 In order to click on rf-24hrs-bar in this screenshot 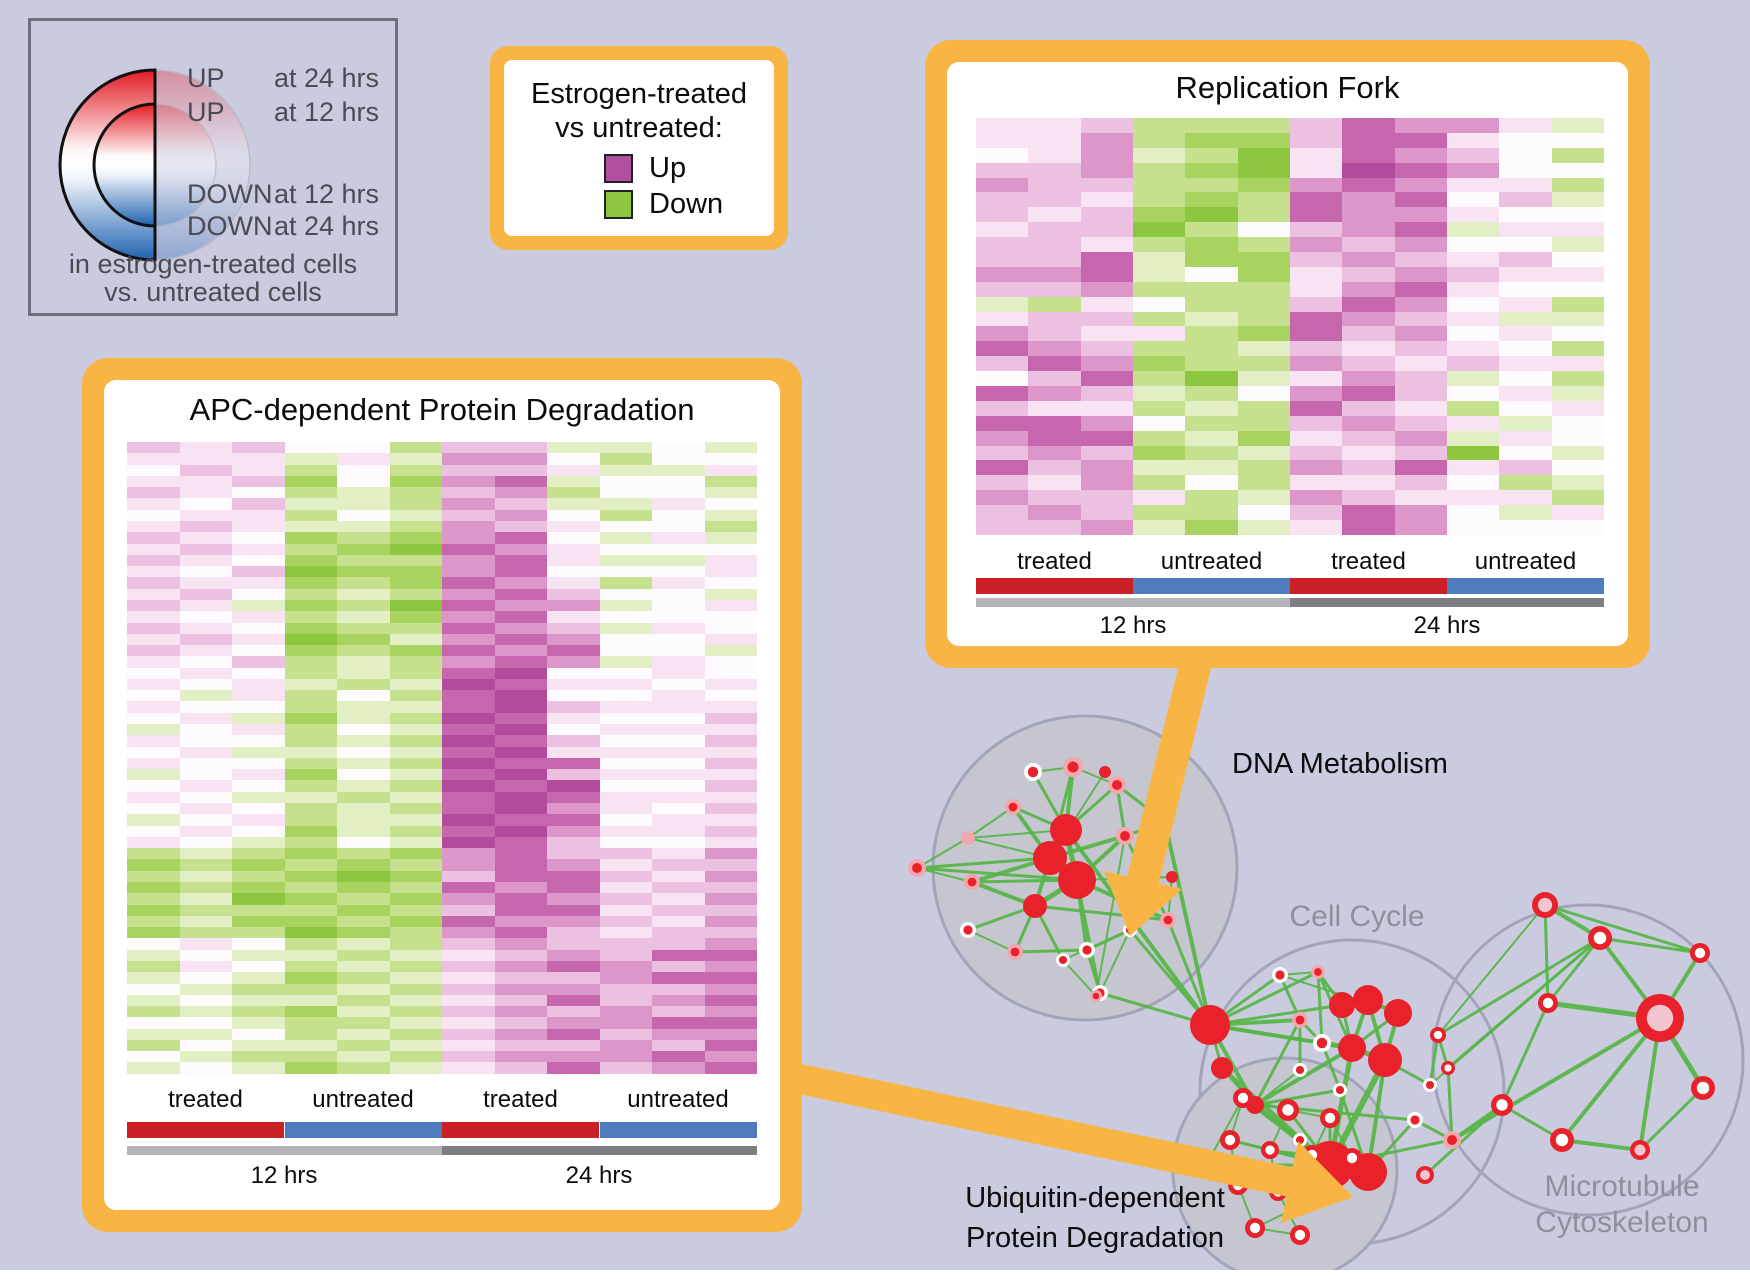, I will do `click(1447, 602)`.